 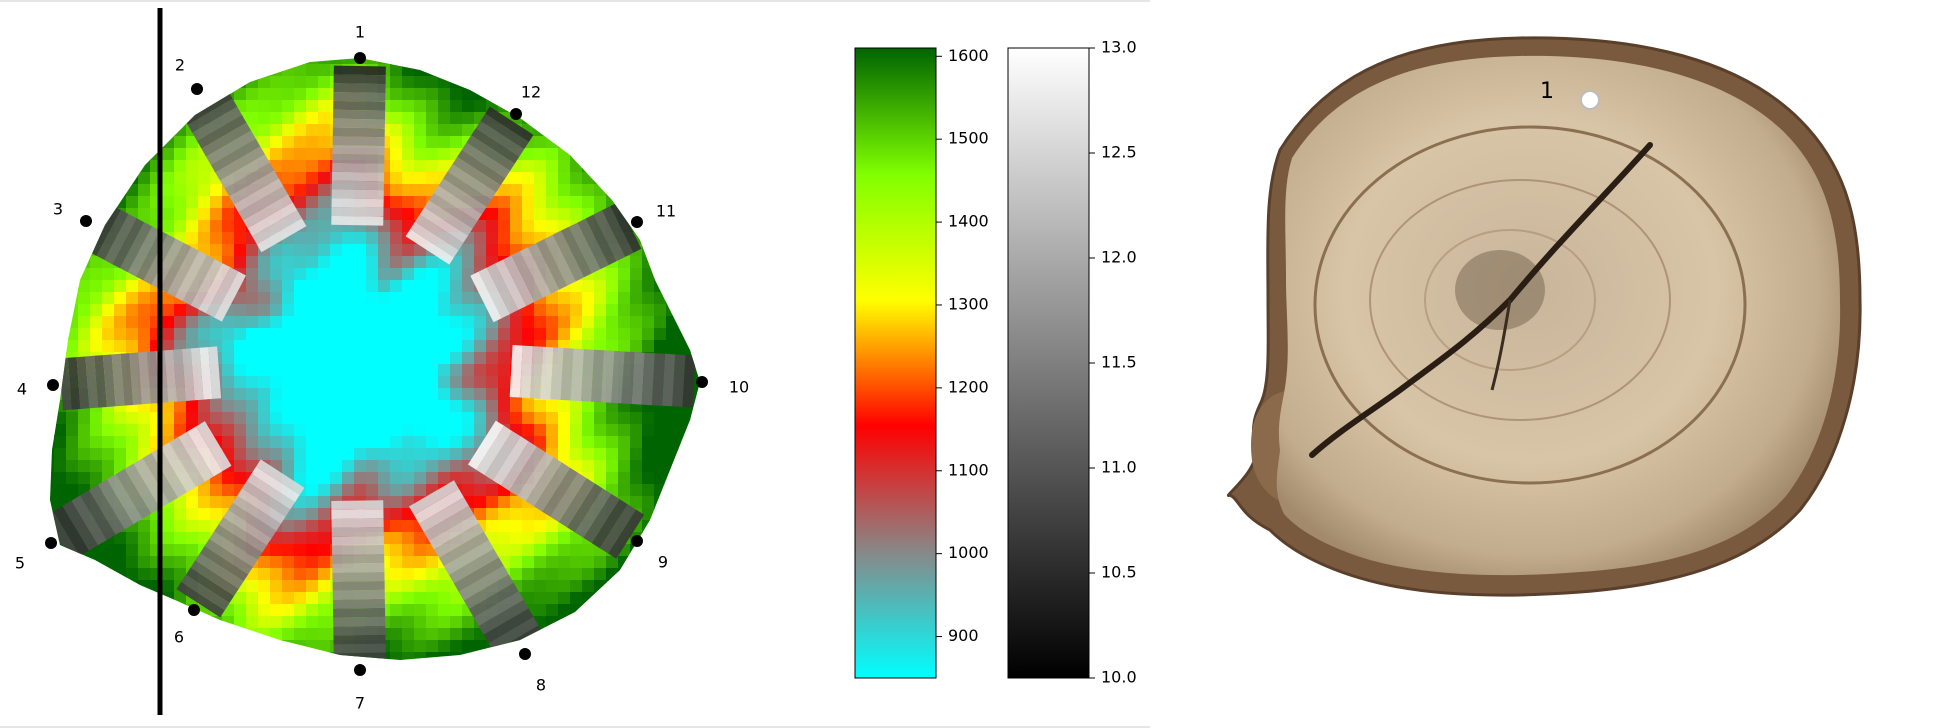 I want to click on colorbar-tick-label: 900, so click(x=963, y=635).